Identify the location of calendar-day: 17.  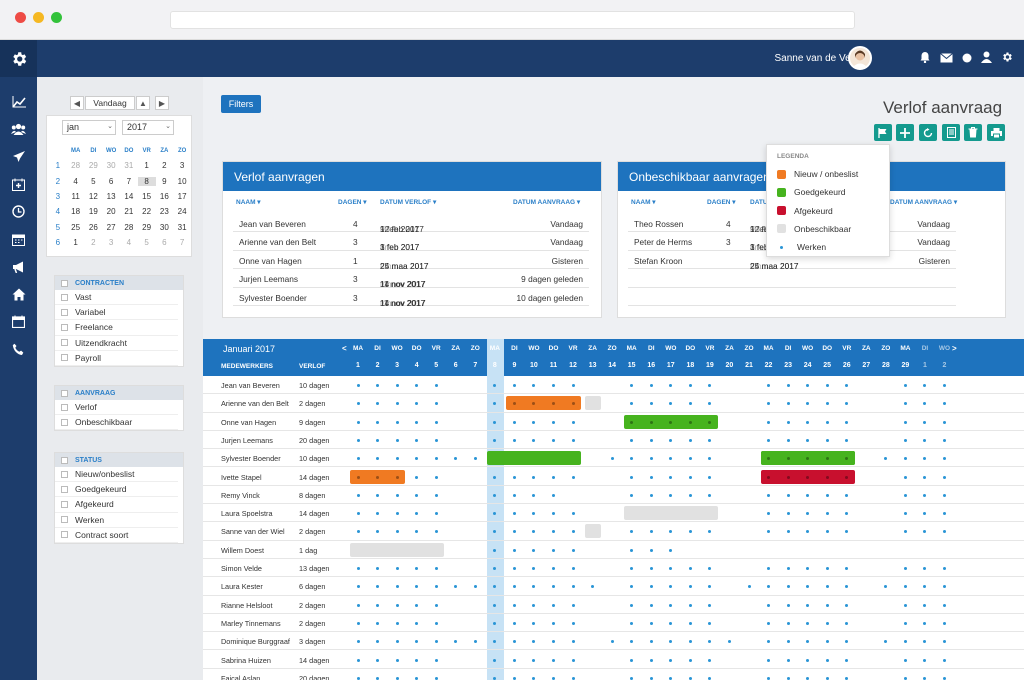
(182, 197).